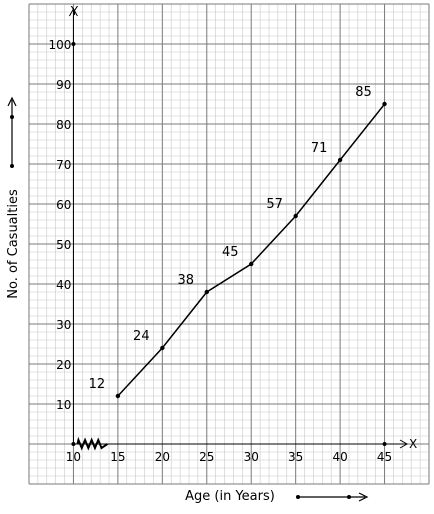 This screenshot has height=514, width=434. What do you see at coordinates (73, 444) in the screenshot?
I see `origin-point` at bounding box center [73, 444].